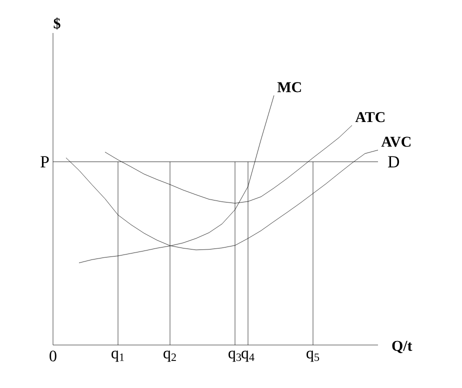 The height and width of the screenshot is (388, 462). Describe the element at coordinates (396, 141) in the screenshot. I see `series-label: AVC` at that location.